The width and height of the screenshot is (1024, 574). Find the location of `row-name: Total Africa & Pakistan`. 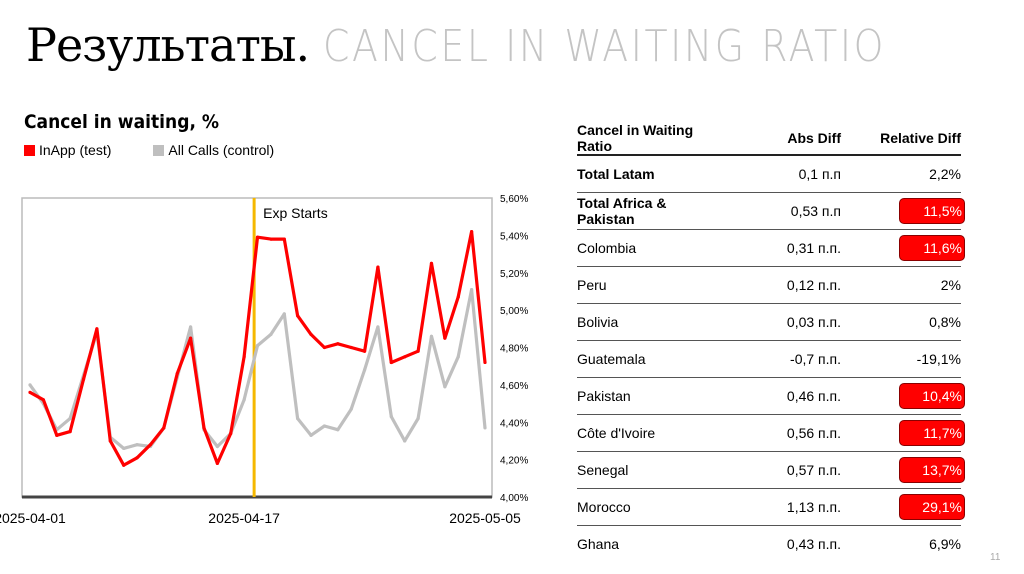

row-name: Total Africa & Pakistan is located at coordinates (622, 211).